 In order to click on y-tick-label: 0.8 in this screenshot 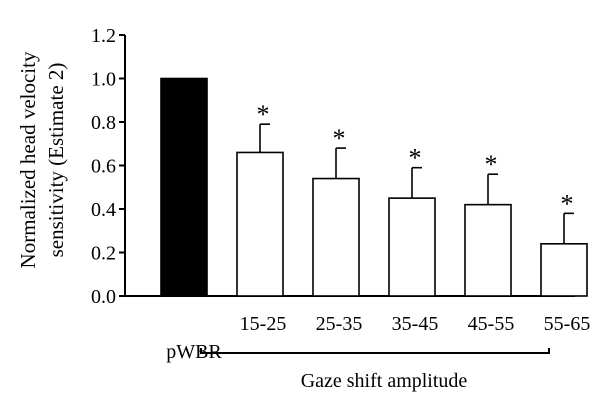, I will do `click(103, 123)`.